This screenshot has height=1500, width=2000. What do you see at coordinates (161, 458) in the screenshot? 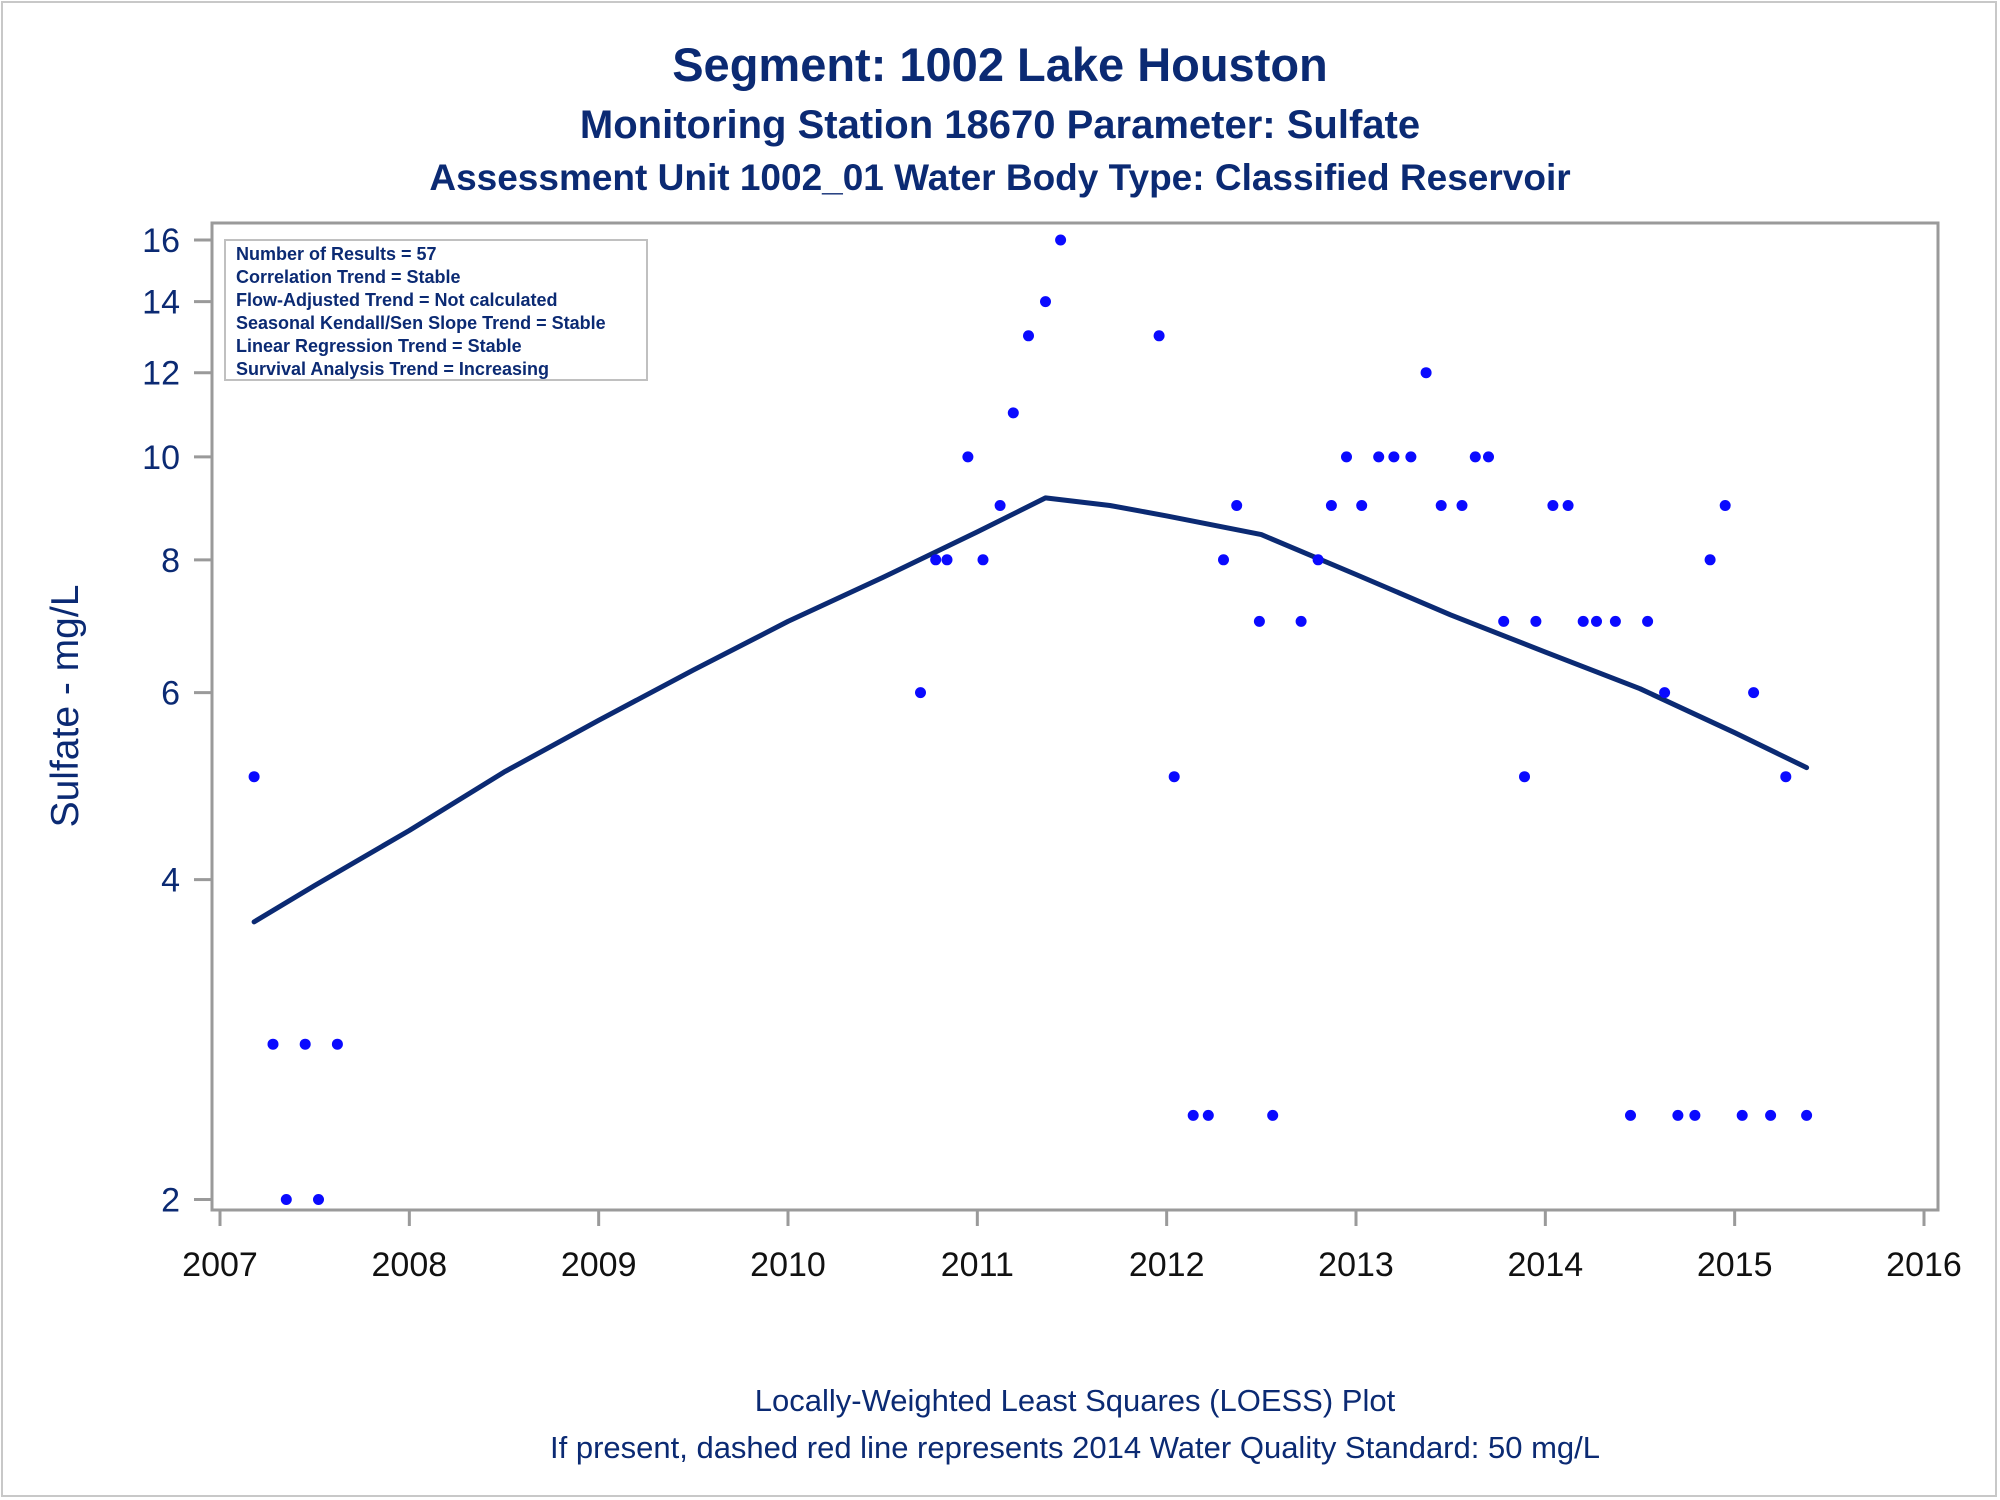
I see `y-tick-label: 10` at bounding box center [161, 458].